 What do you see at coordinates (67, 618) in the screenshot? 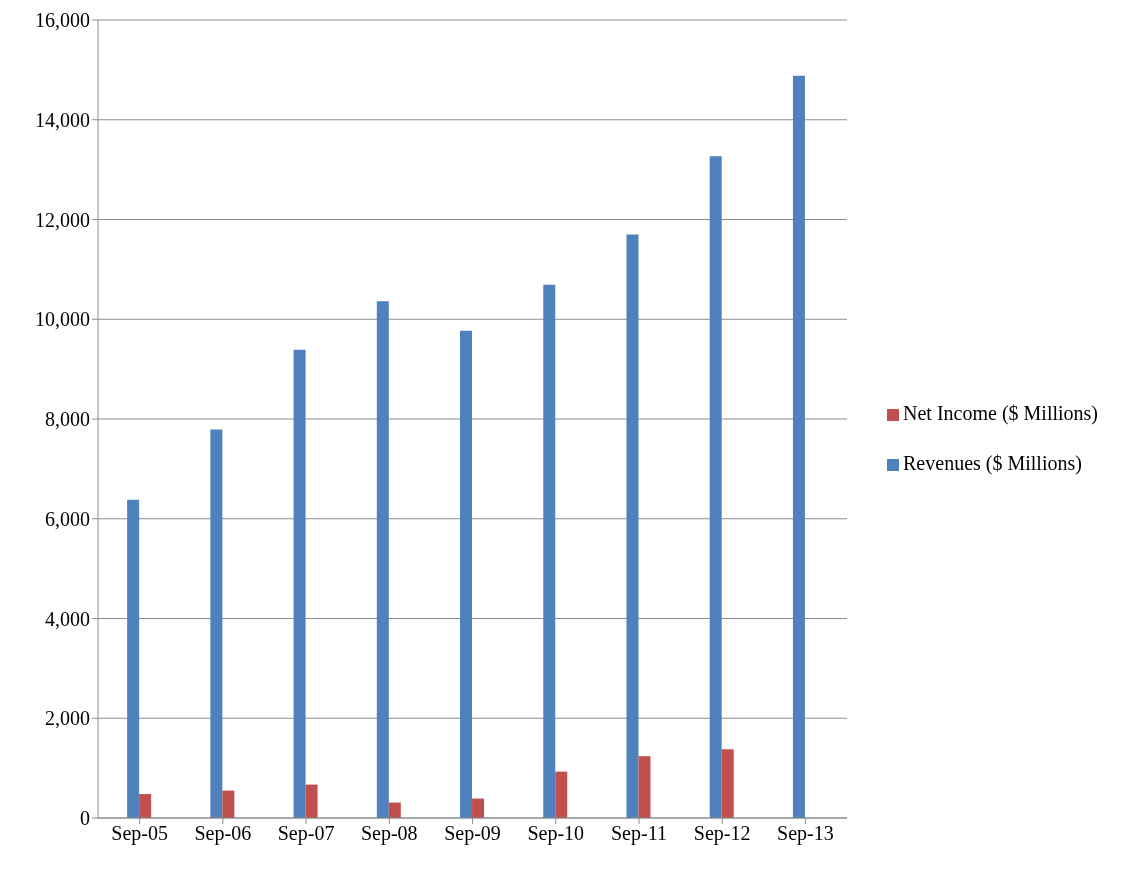
I see `y-tick-label: 4,000` at bounding box center [67, 618].